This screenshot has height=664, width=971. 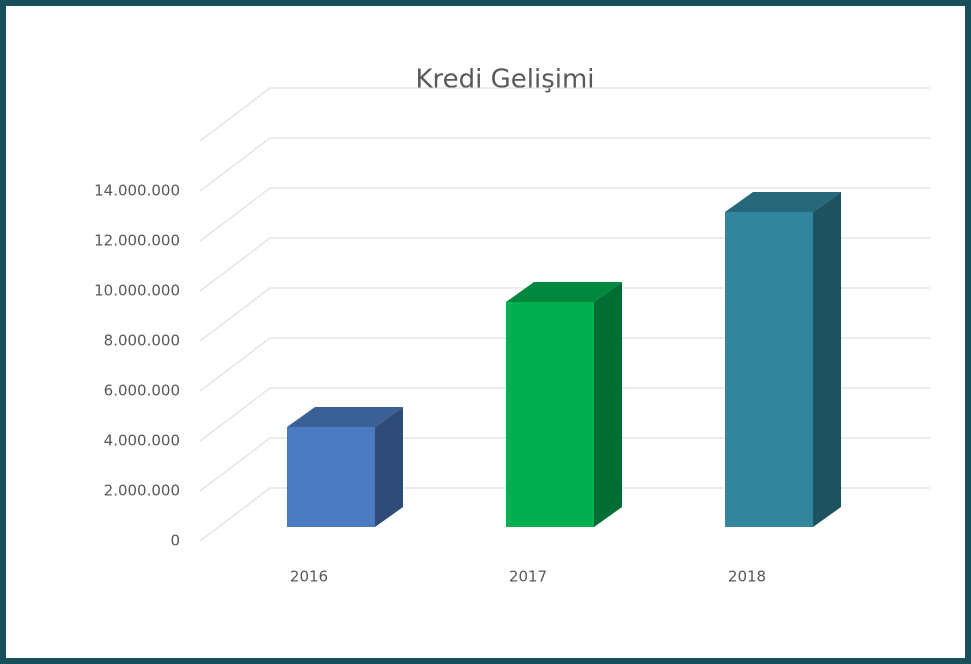 I want to click on y-tick-label: 14.000.000, so click(x=137, y=191).